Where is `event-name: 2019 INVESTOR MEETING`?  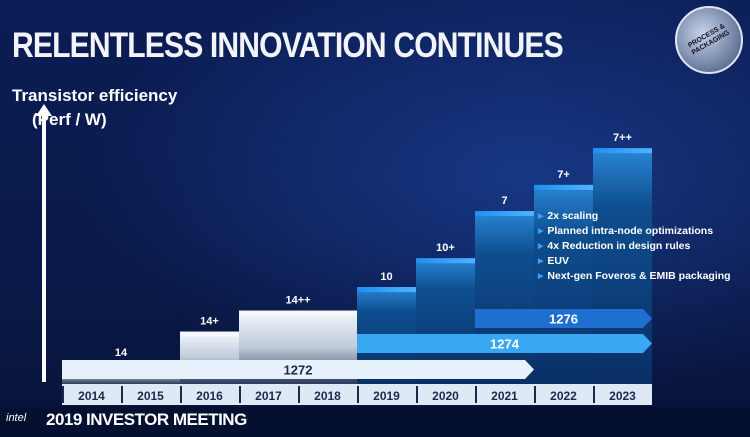 event-name: 2019 INVESTOR MEETING is located at coordinates (146, 419).